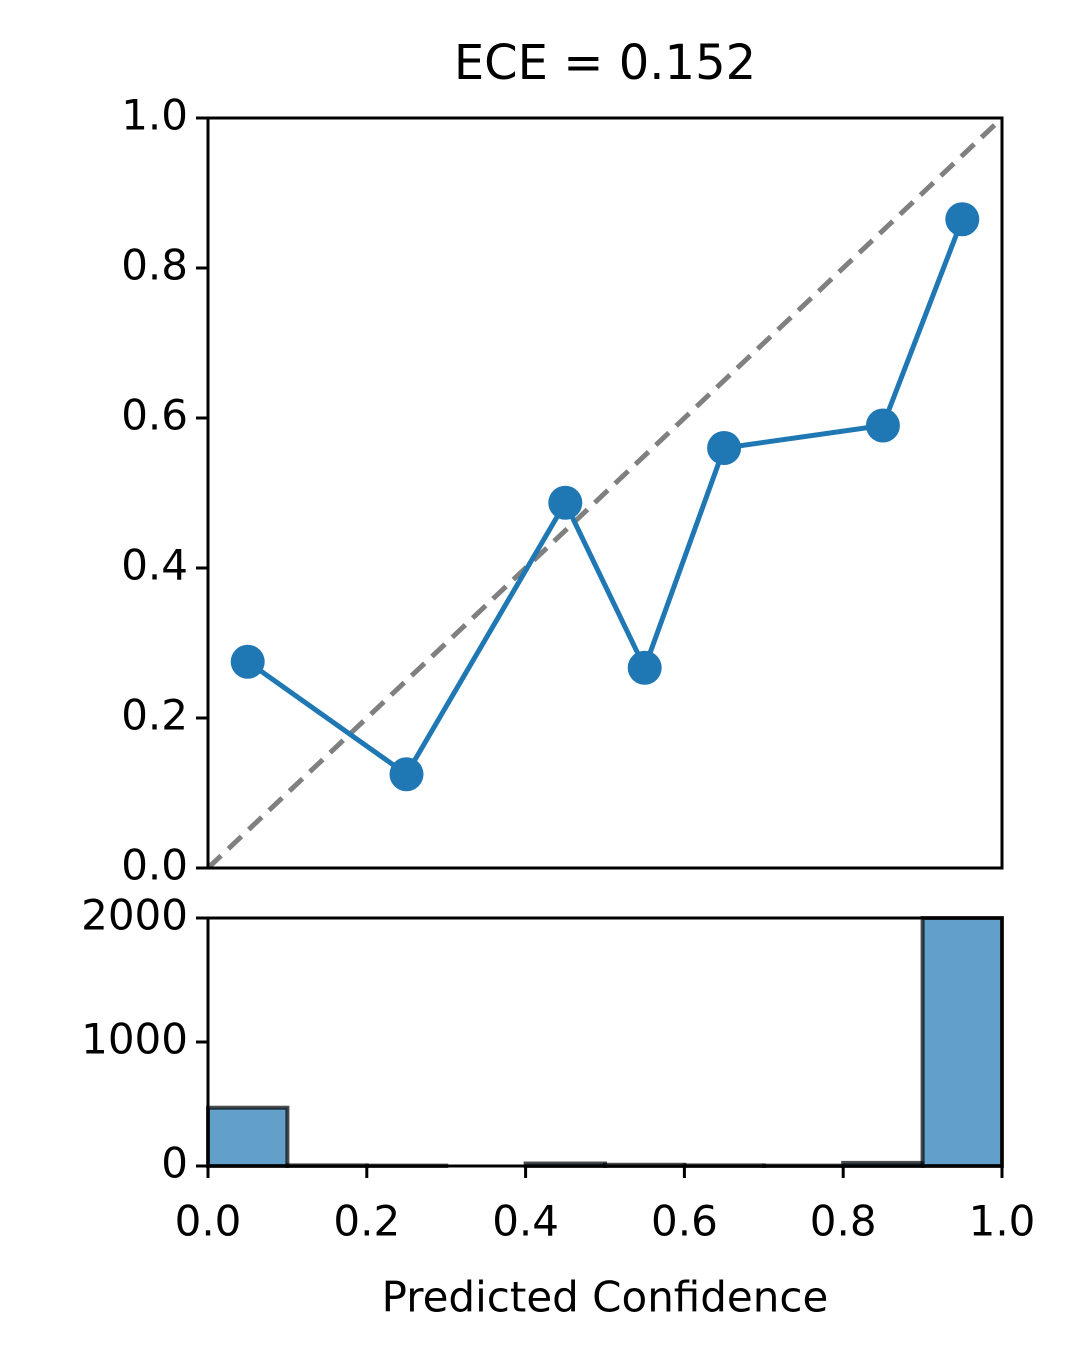  I want to click on plot-frame, so click(605, 1042).